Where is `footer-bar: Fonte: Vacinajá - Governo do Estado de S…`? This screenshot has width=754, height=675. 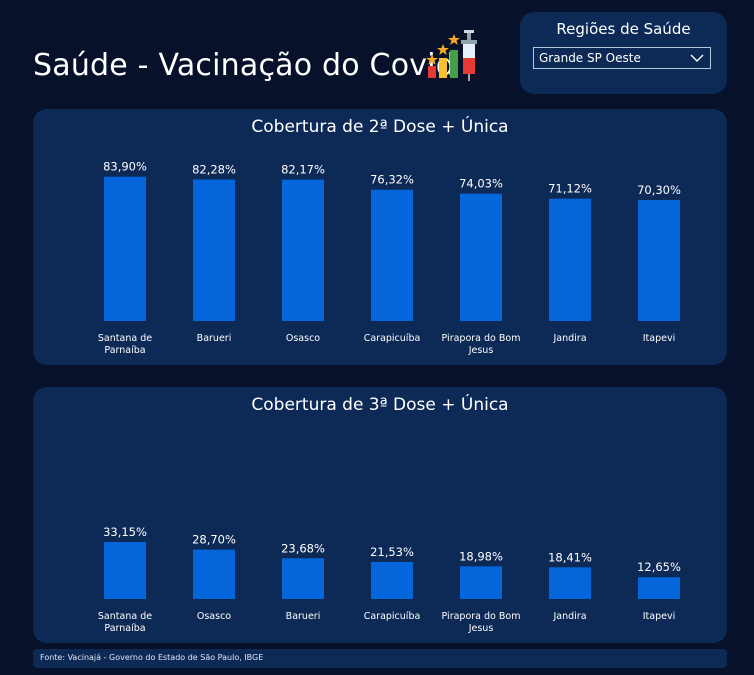 footer-bar: Fonte: Vacinajá - Governo do Estado de S… is located at coordinates (380, 658).